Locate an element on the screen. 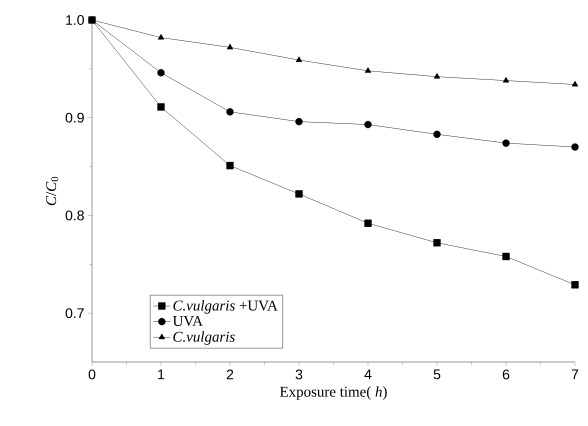  x-tick-label: 0 is located at coordinates (92, 375).